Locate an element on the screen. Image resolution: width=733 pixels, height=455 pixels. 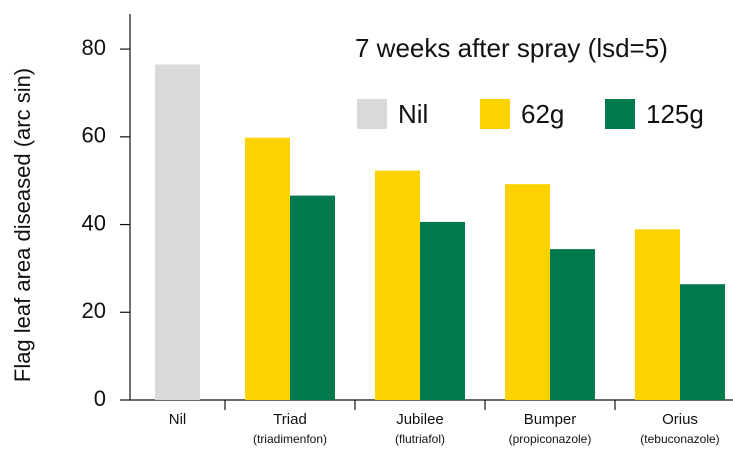
legend-label: 62g is located at coordinates (542, 114).